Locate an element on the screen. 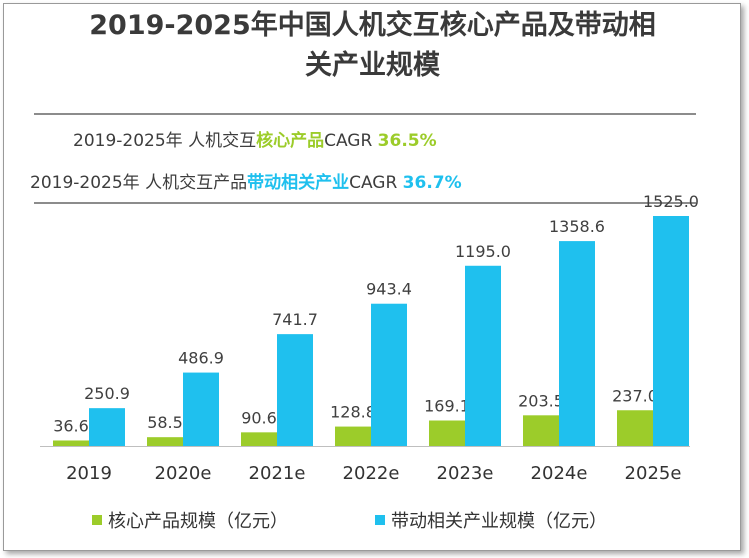  bar-related-2019 is located at coordinates (107, 427).